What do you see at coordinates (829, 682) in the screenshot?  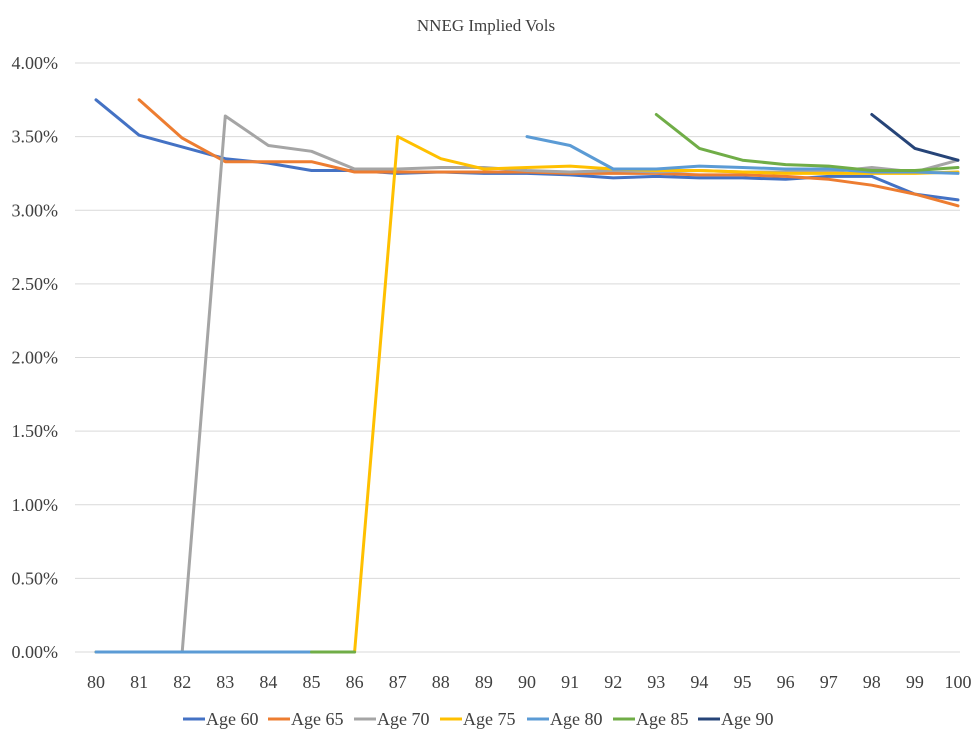 I see `x-tick-label: 97` at bounding box center [829, 682].